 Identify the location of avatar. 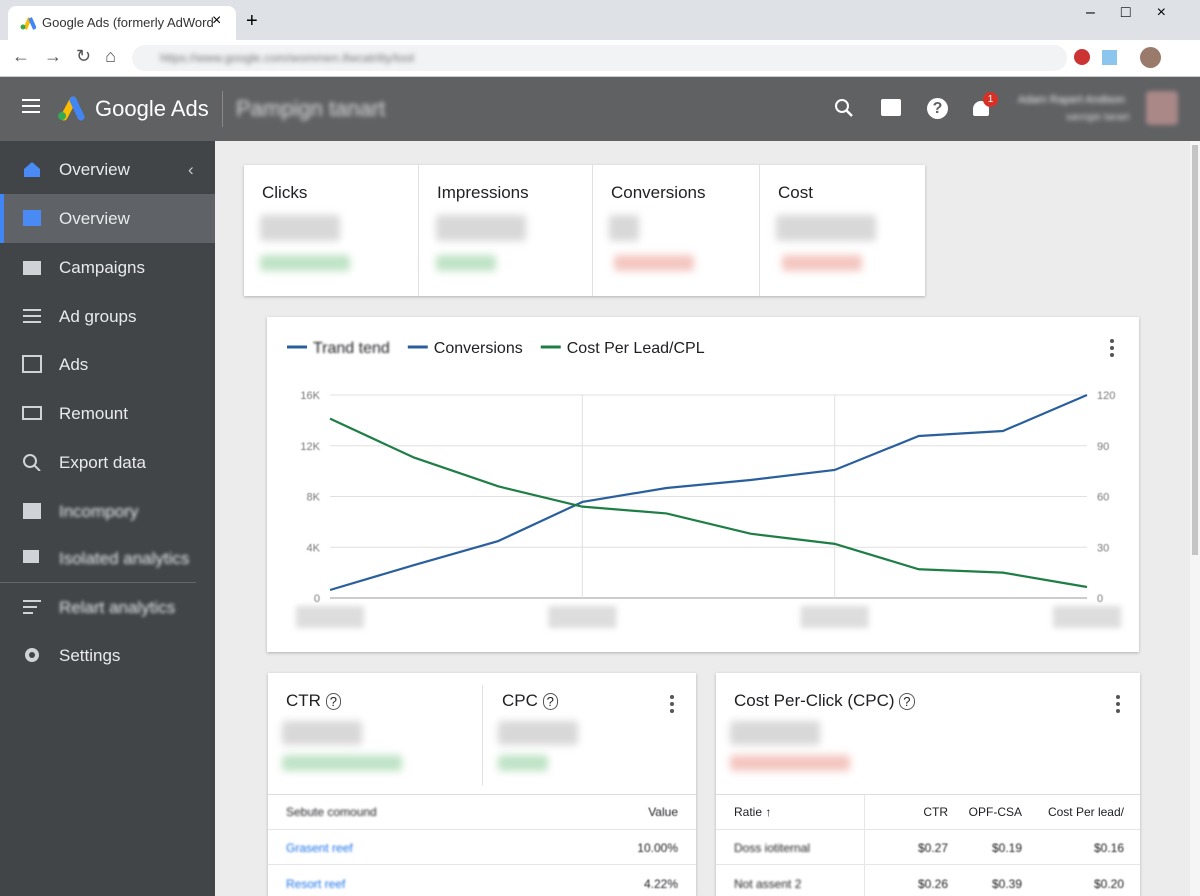
(1162, 108).